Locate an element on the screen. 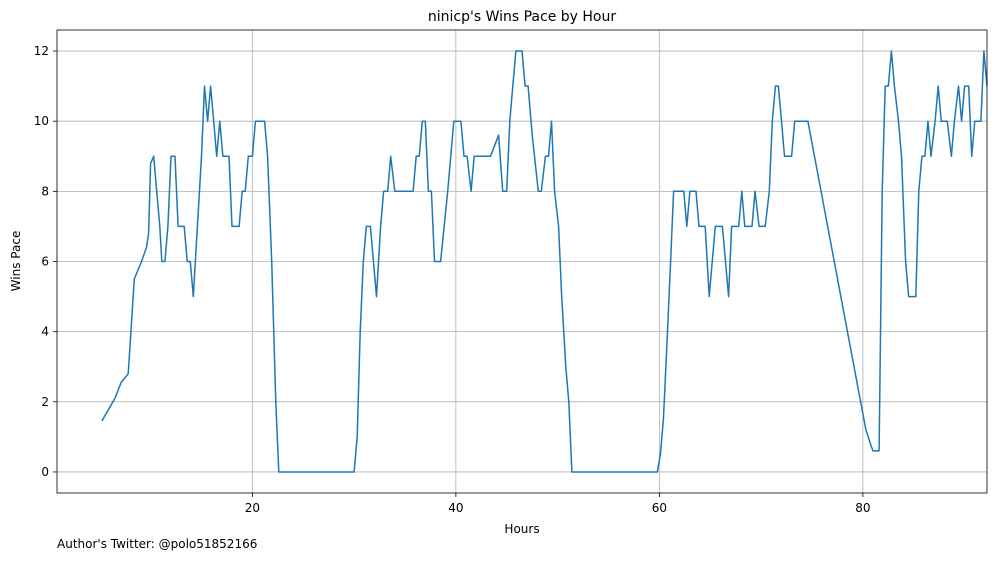 This screenshot has width=997, height=562. y-axis-ticks: 0 2 4 6 8 10 12 is located at coordinates (45, 261).